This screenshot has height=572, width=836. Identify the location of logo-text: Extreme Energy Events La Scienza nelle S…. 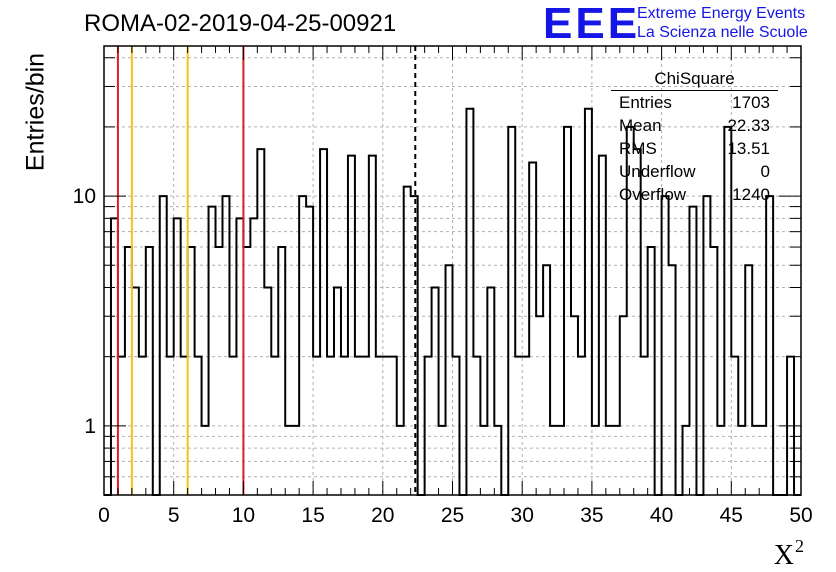
(722, 23).